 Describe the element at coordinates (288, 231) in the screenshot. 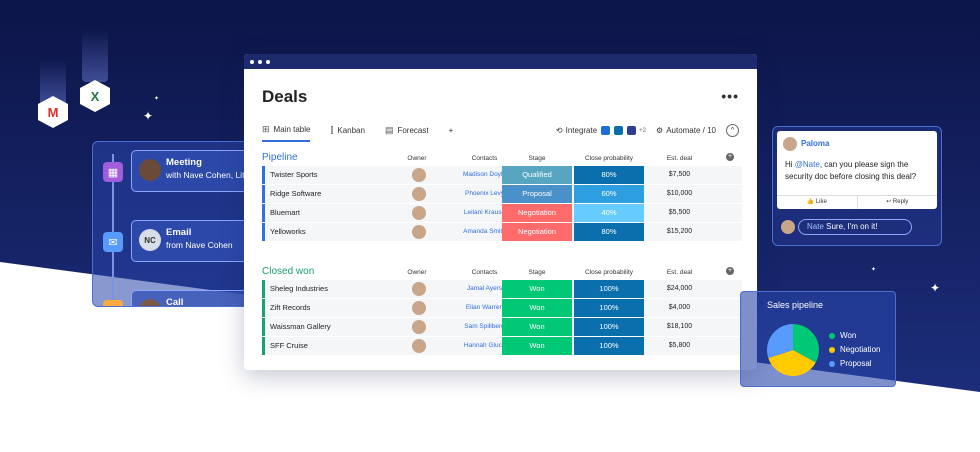

I see `deal-name: Yelloworks` at that location.